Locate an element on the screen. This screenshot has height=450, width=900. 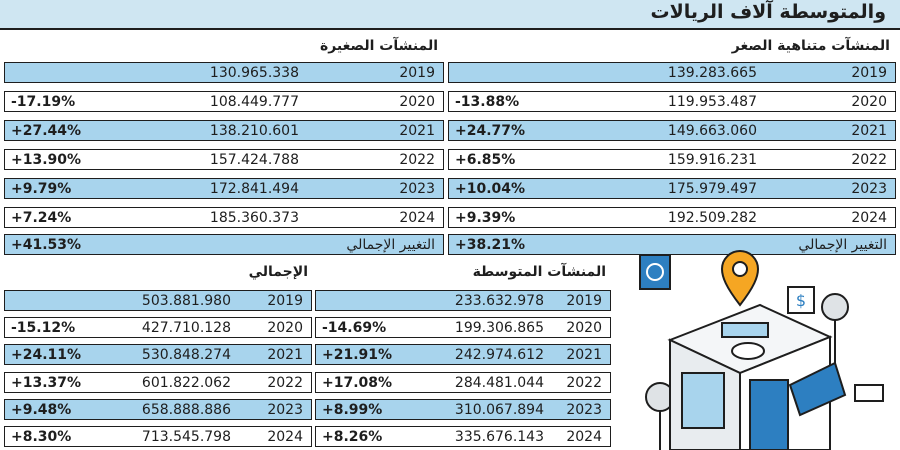
tree-icon is located at coordinates (835, 334).